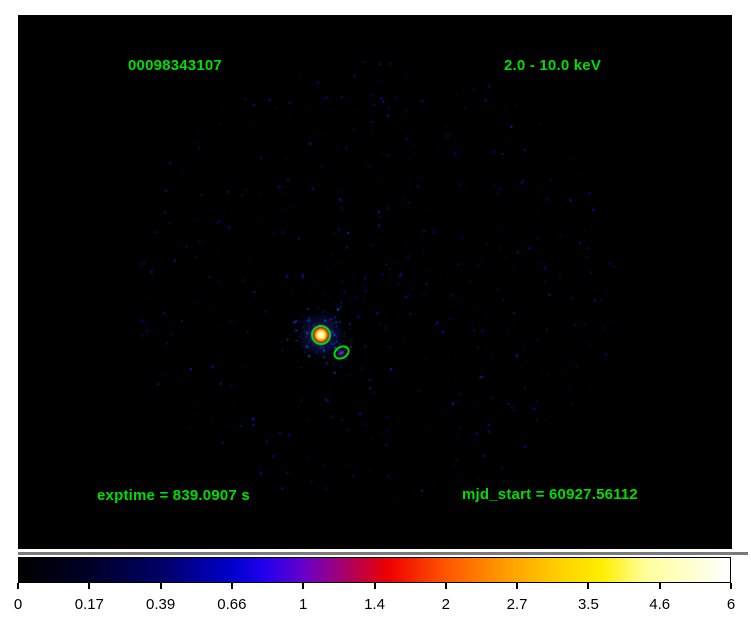 This screenshot has height=635, width=751. I want to click on obs-id-label: 00098343107, so click(175, 65).